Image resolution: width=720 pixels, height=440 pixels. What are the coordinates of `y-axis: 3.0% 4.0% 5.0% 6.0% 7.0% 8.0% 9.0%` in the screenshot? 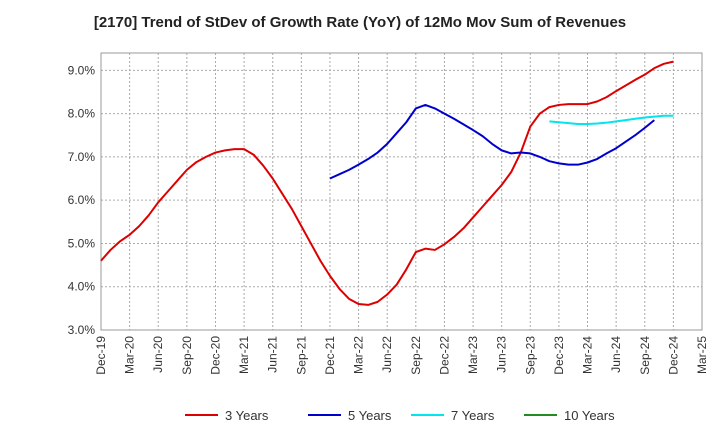 It's located at (82, 200).